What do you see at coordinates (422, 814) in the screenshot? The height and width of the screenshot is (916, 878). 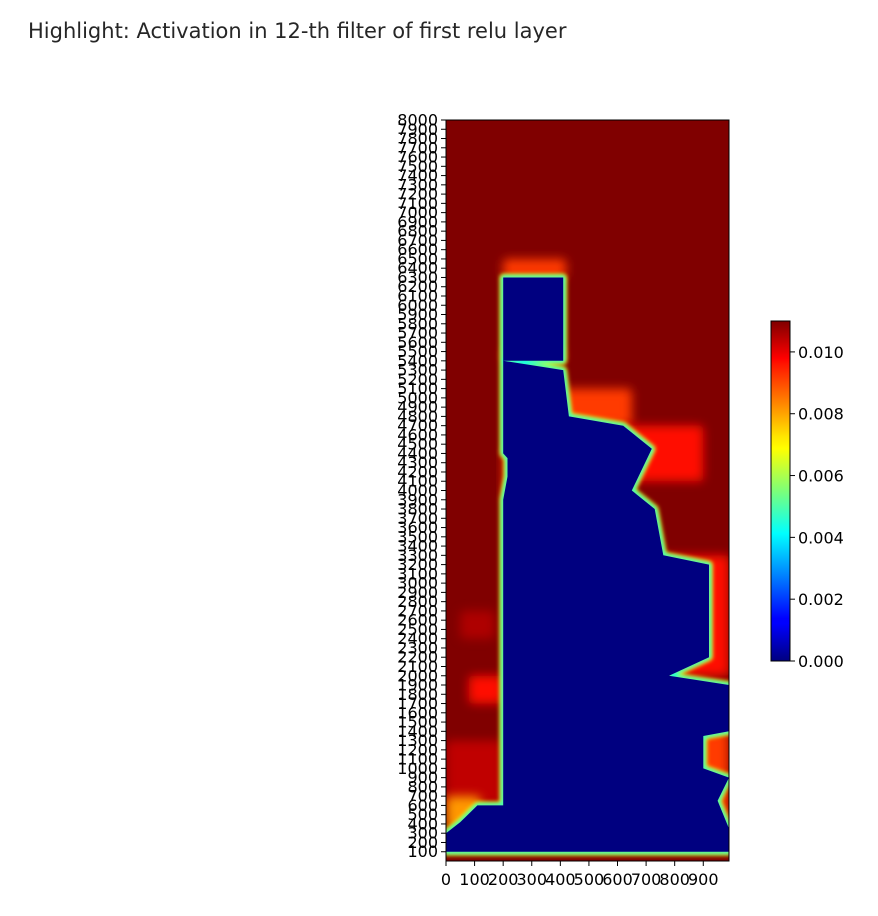 I see `y-tick-label: 500` at bounding box center [422, 814].